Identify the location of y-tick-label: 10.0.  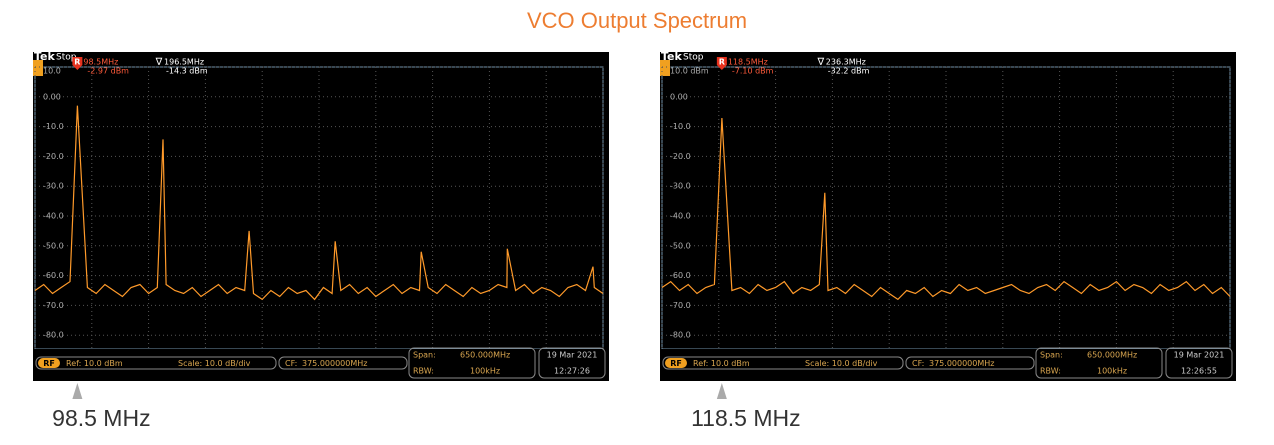
(52, 71).